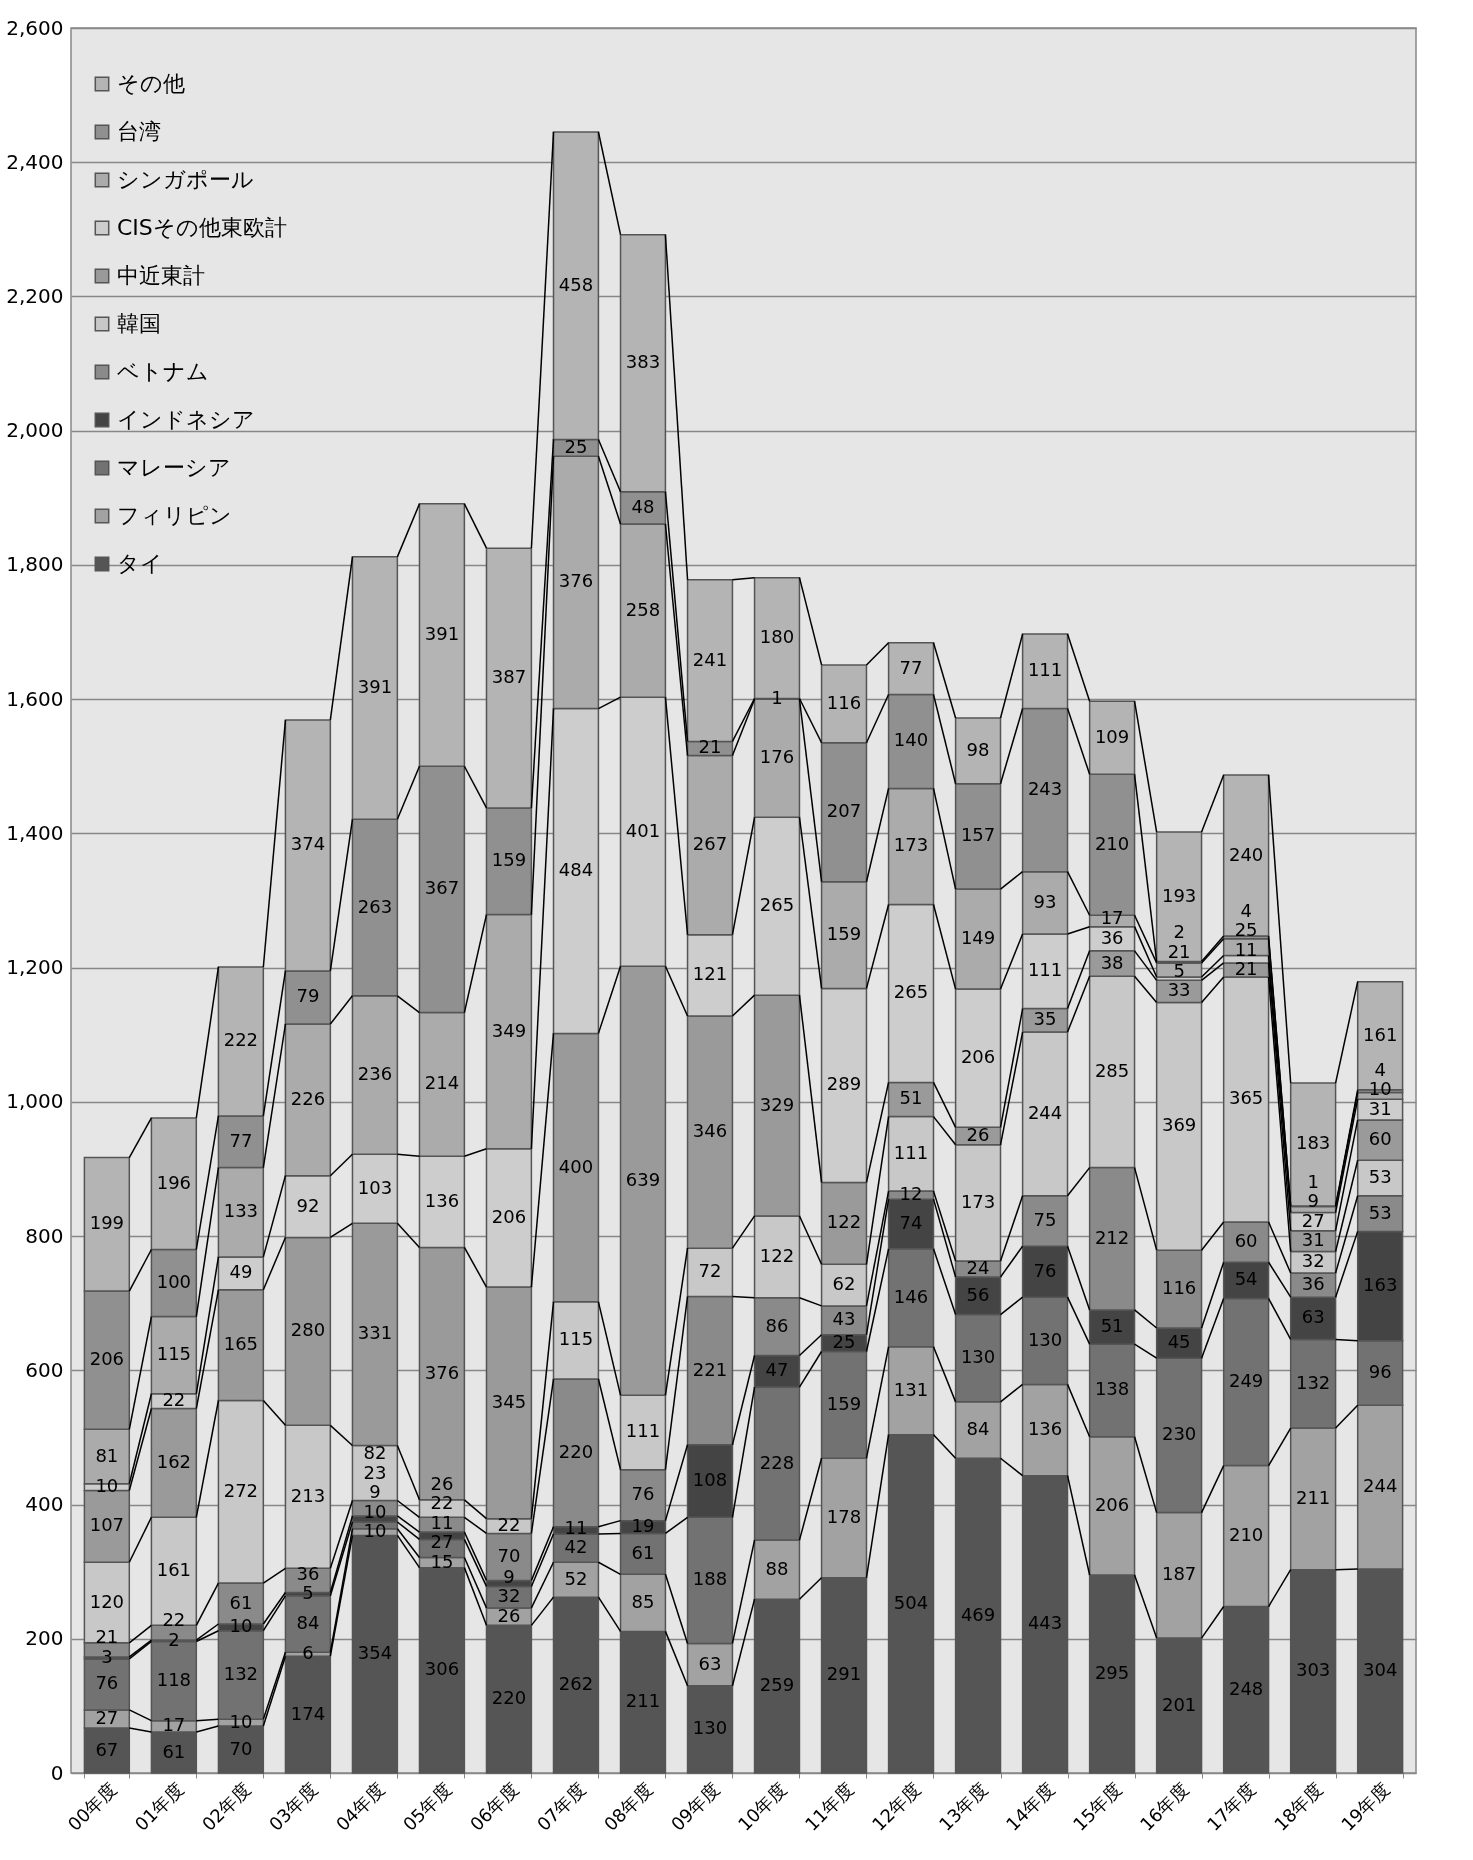 This screenshot has height=1860, width=1473. I want to click on data-label: 100, so click(174, 1282).